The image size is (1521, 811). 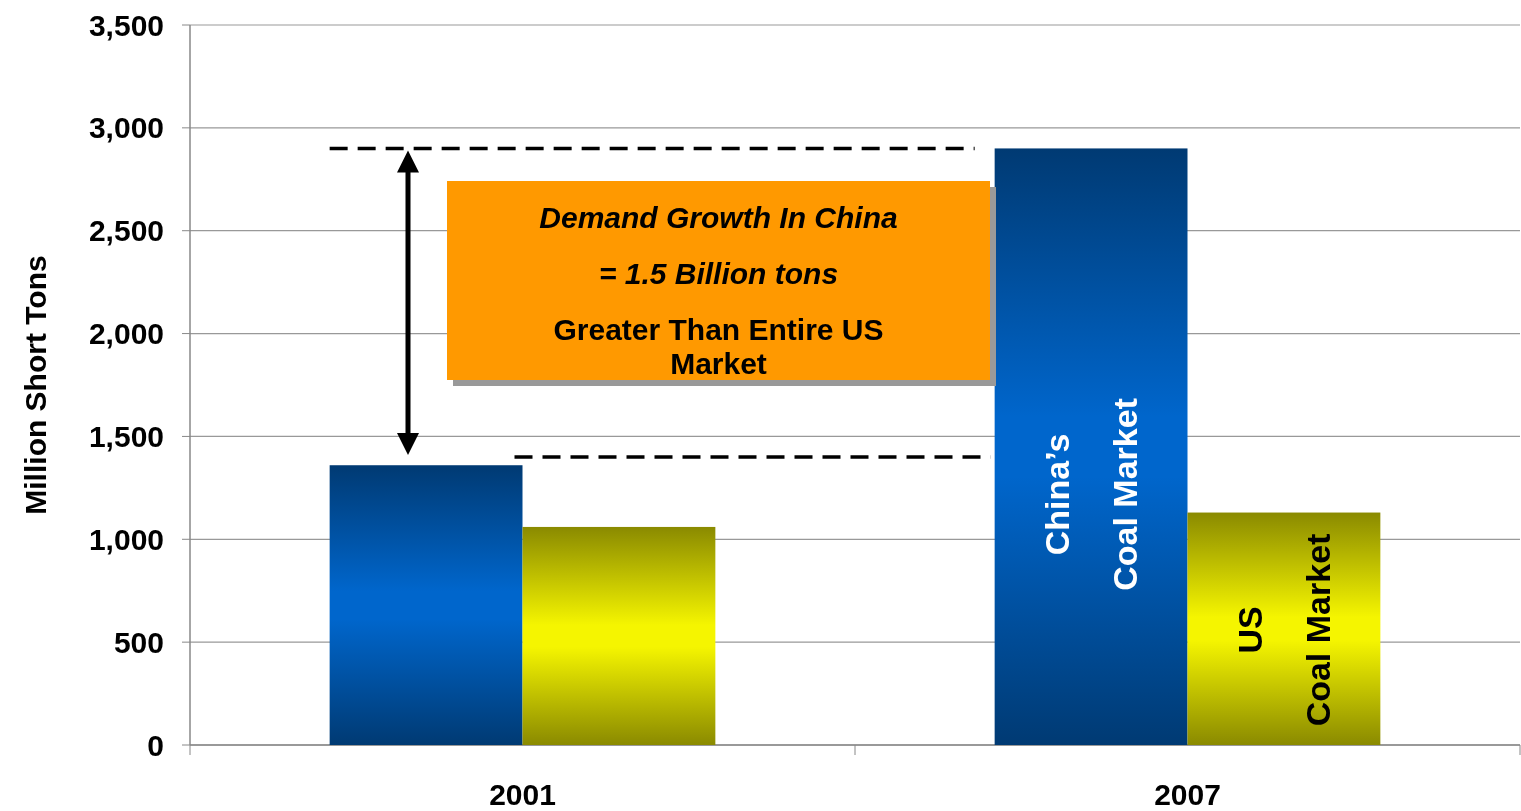 What do you see at coordinates (126, 334) in the screenshot?
I see `y-tick-label: 2,000` at bounding box center [126, 334].